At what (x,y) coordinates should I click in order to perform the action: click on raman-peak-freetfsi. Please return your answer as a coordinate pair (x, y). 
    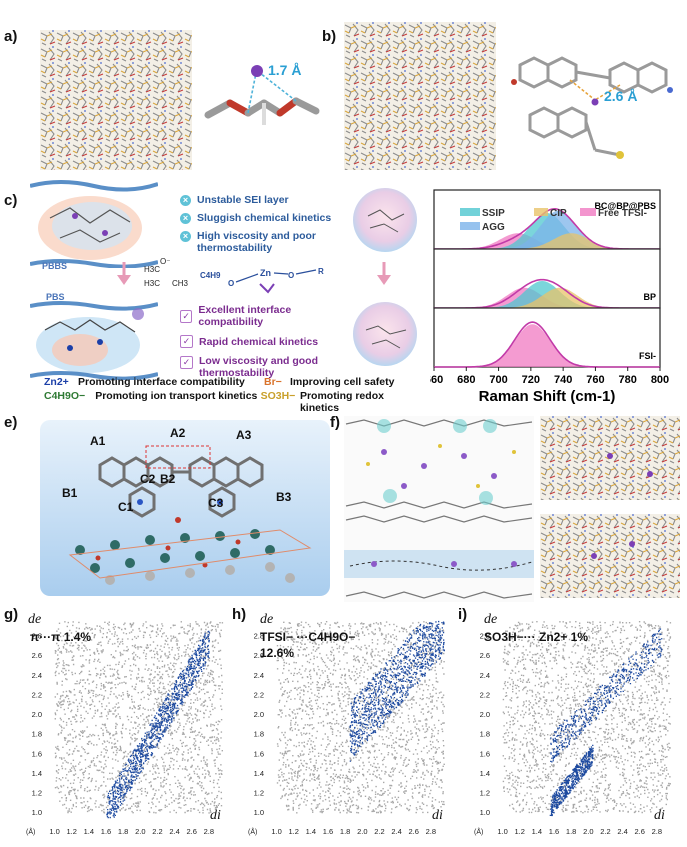
    Looking at the image, I should click on (547, 241).